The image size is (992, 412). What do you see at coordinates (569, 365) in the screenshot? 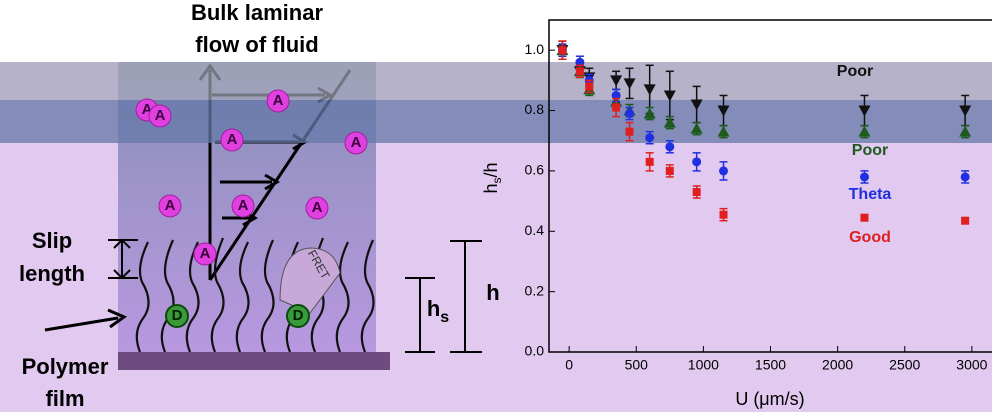
I see `x-tick-label: 0` at bounding box center [569, 365].